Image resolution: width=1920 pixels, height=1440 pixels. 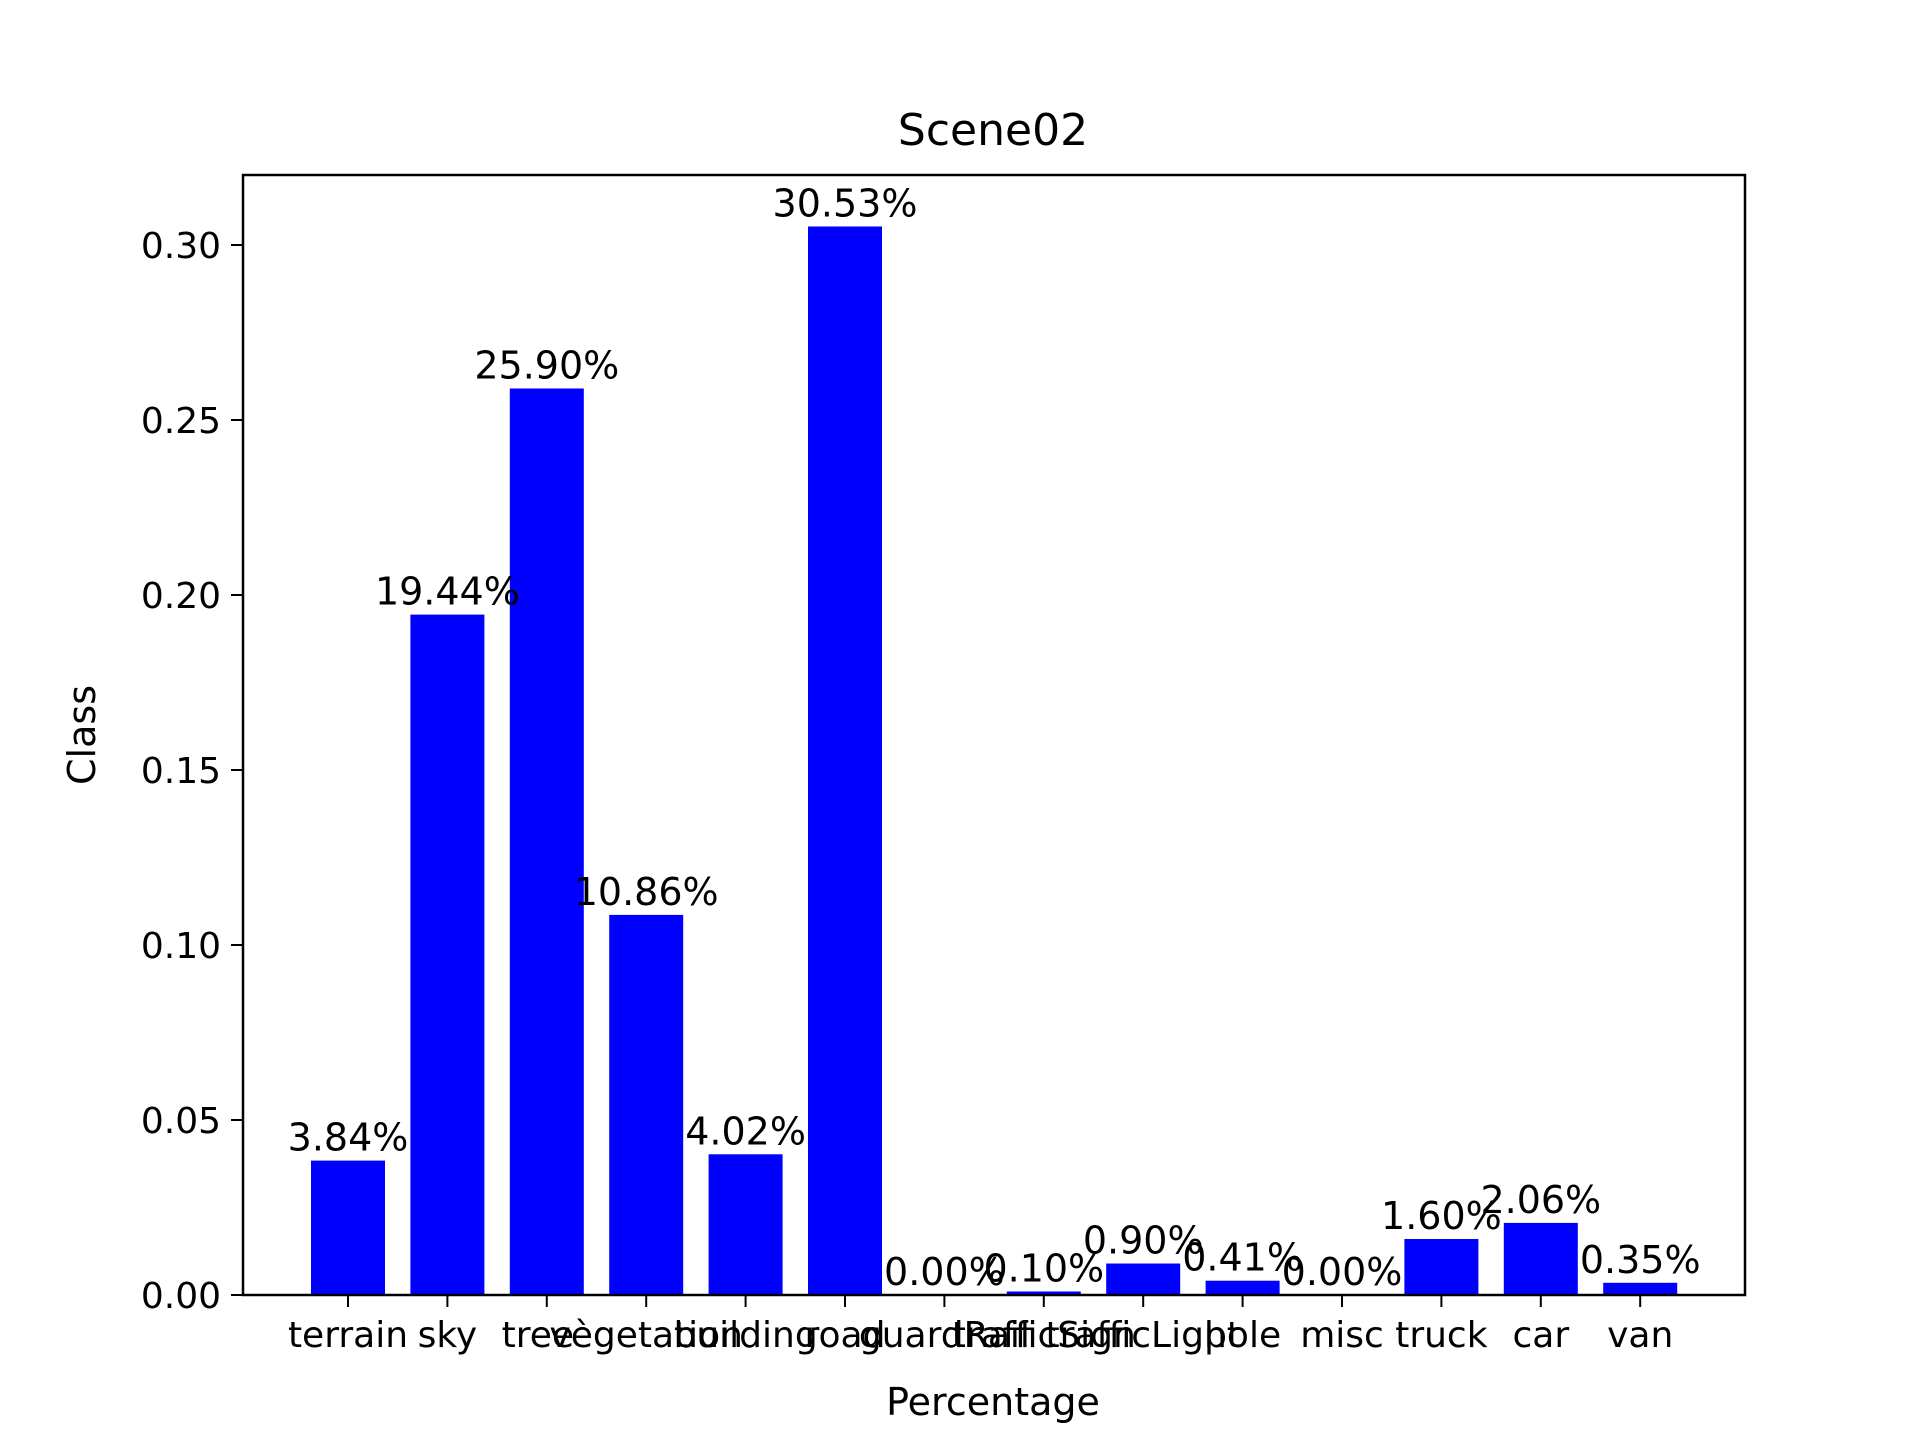 I want to click on y-tick-label: 0.00, so click(x=181, y=1296).